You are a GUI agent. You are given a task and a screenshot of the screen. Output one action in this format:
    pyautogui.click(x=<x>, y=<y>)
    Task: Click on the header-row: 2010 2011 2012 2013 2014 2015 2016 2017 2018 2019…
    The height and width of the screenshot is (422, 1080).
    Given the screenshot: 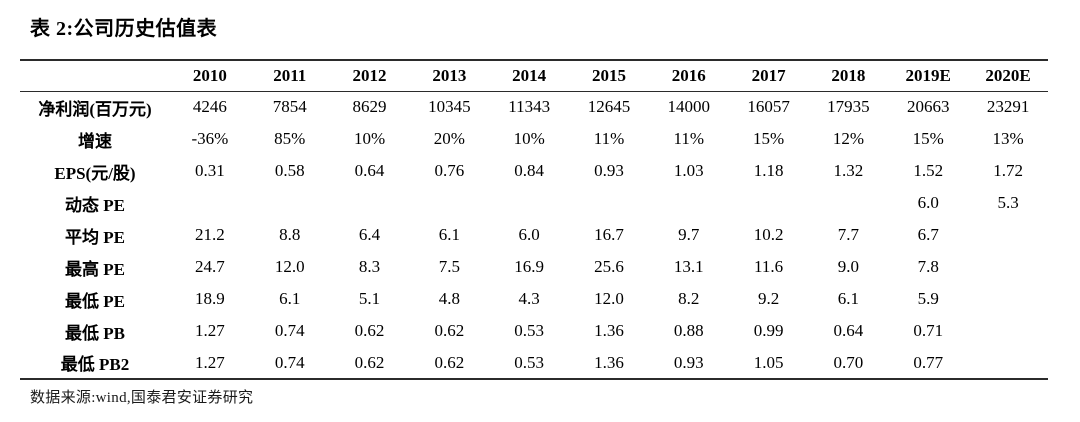 What is the action you would take?
    pyautogui.click(x=534, y=75)
    